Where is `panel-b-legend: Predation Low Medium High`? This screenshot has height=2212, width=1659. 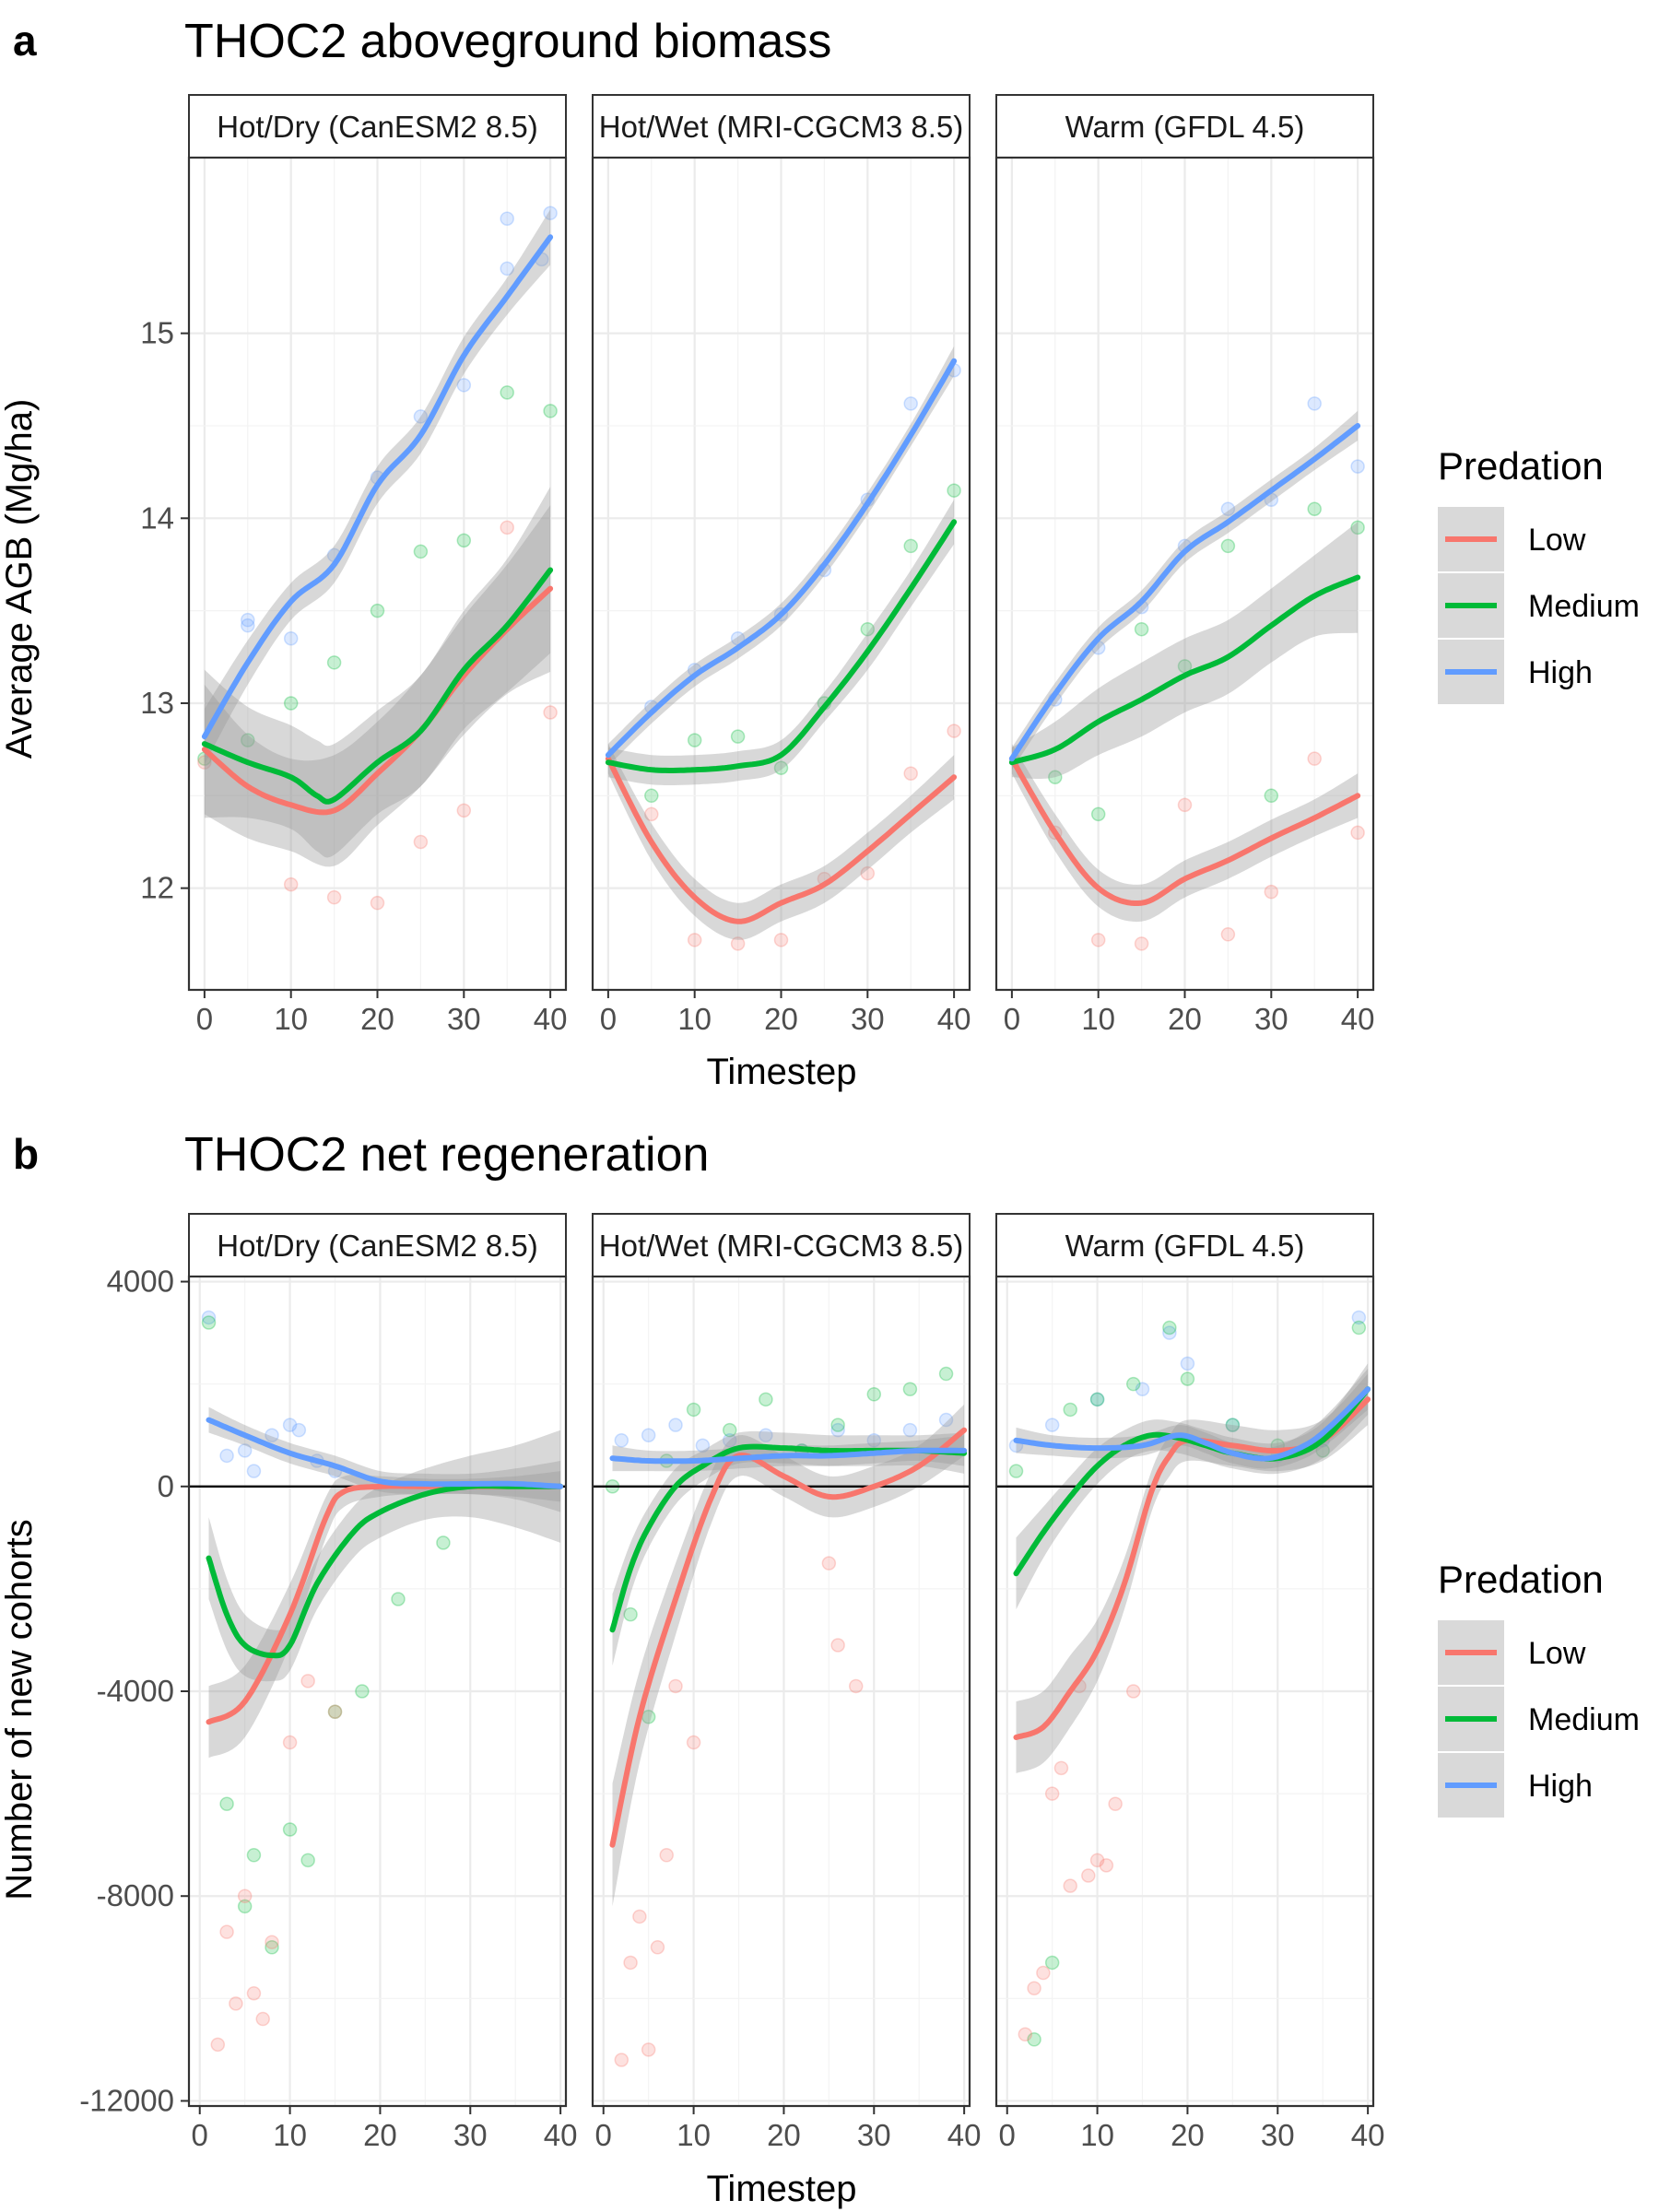
panel-b-legend: Predation Low Medium High is located at coordinates (1539, 1688).